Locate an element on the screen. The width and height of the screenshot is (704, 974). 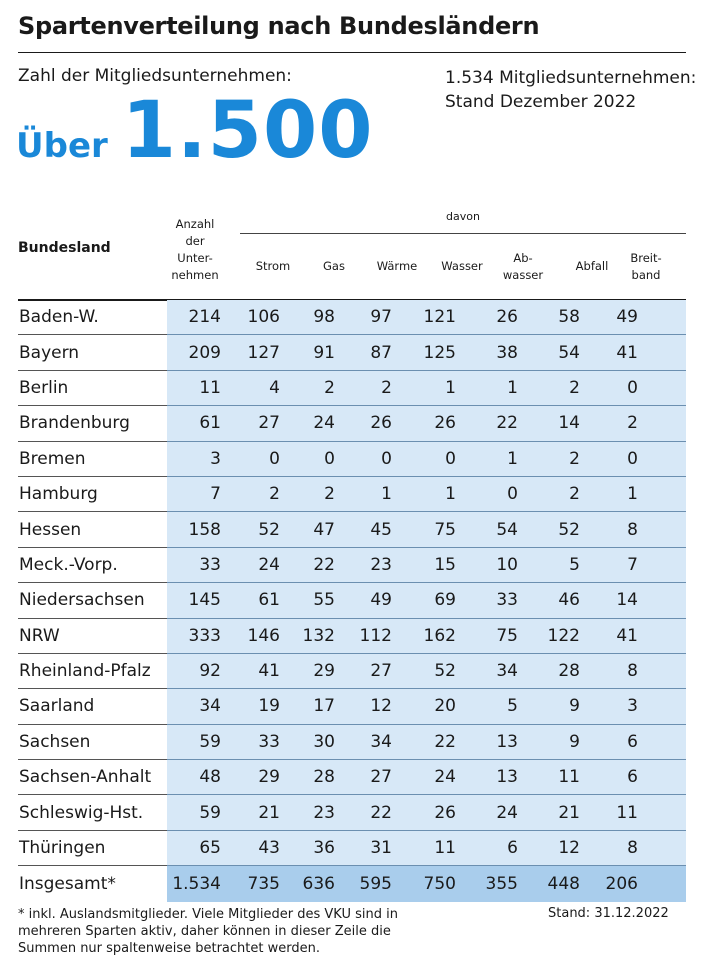
row-label: Rheinland-Pfalz is located at coordinates (92, 672).